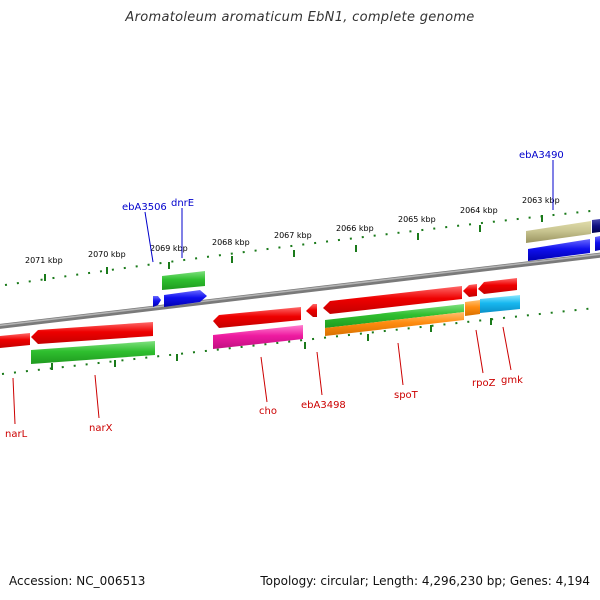 The width and height of the screenshot is (600, 600). Describe the element at coordinates (558, 232) in the screenshot. I see `gene-arrow-olive` at that location.